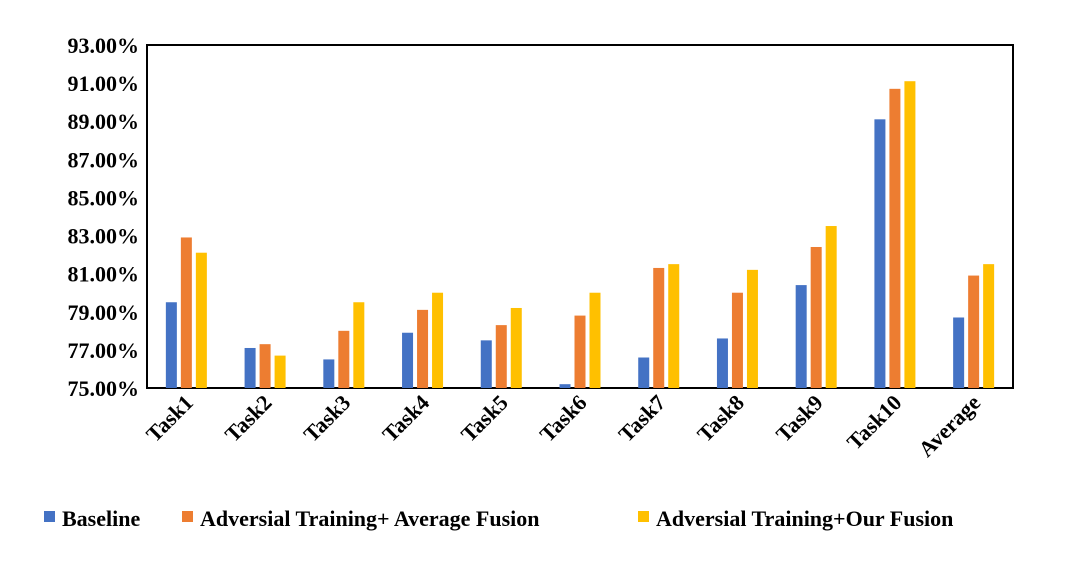  Describe the element at coordinates (104, 83) in the screenshot. I see `y-tick-label: 91.00%` at that location.